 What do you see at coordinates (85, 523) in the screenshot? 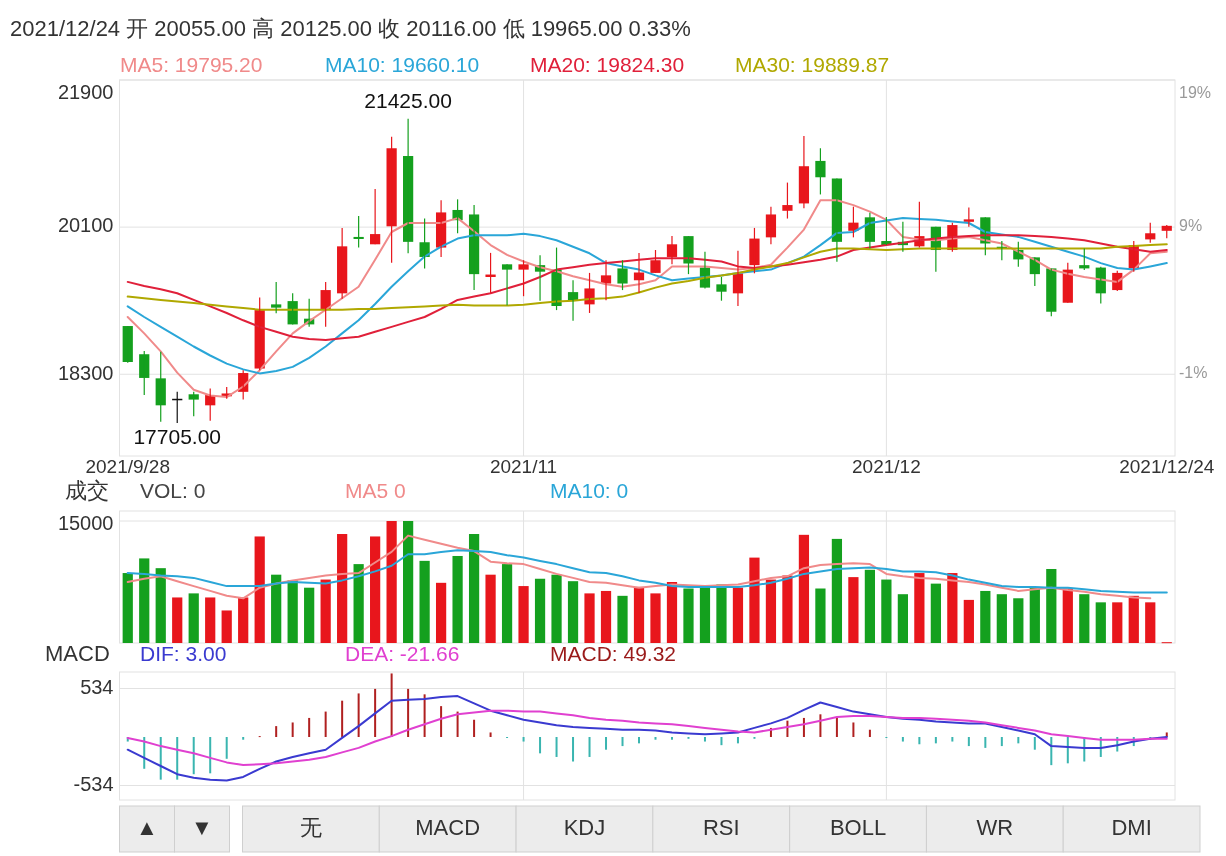
I see `y-tick-label: 15000` at bounding box center [85, 523].